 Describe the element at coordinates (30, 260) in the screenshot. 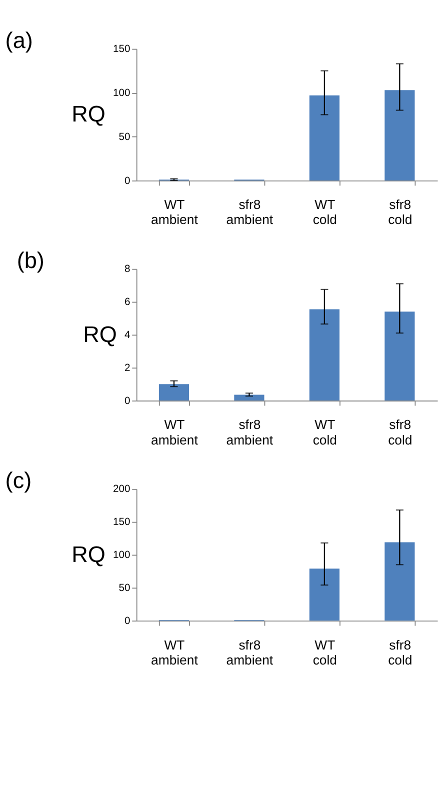

I see `chart-title: (b)` at that location.